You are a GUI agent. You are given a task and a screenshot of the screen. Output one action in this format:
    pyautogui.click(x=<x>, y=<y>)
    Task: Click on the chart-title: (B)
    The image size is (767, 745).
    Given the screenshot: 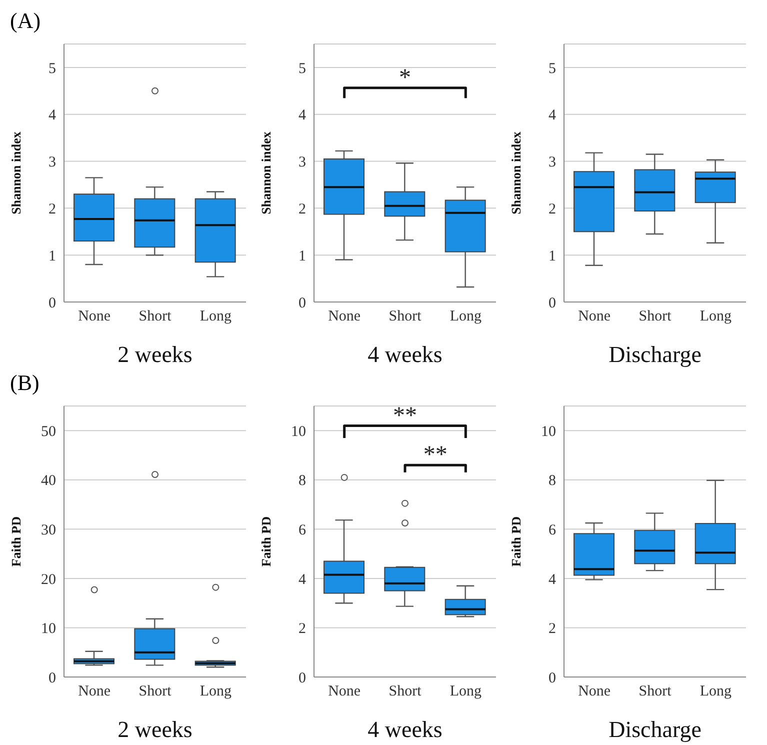 What is the action you would take?
    pyautogui.click(x=25, y=383)
    